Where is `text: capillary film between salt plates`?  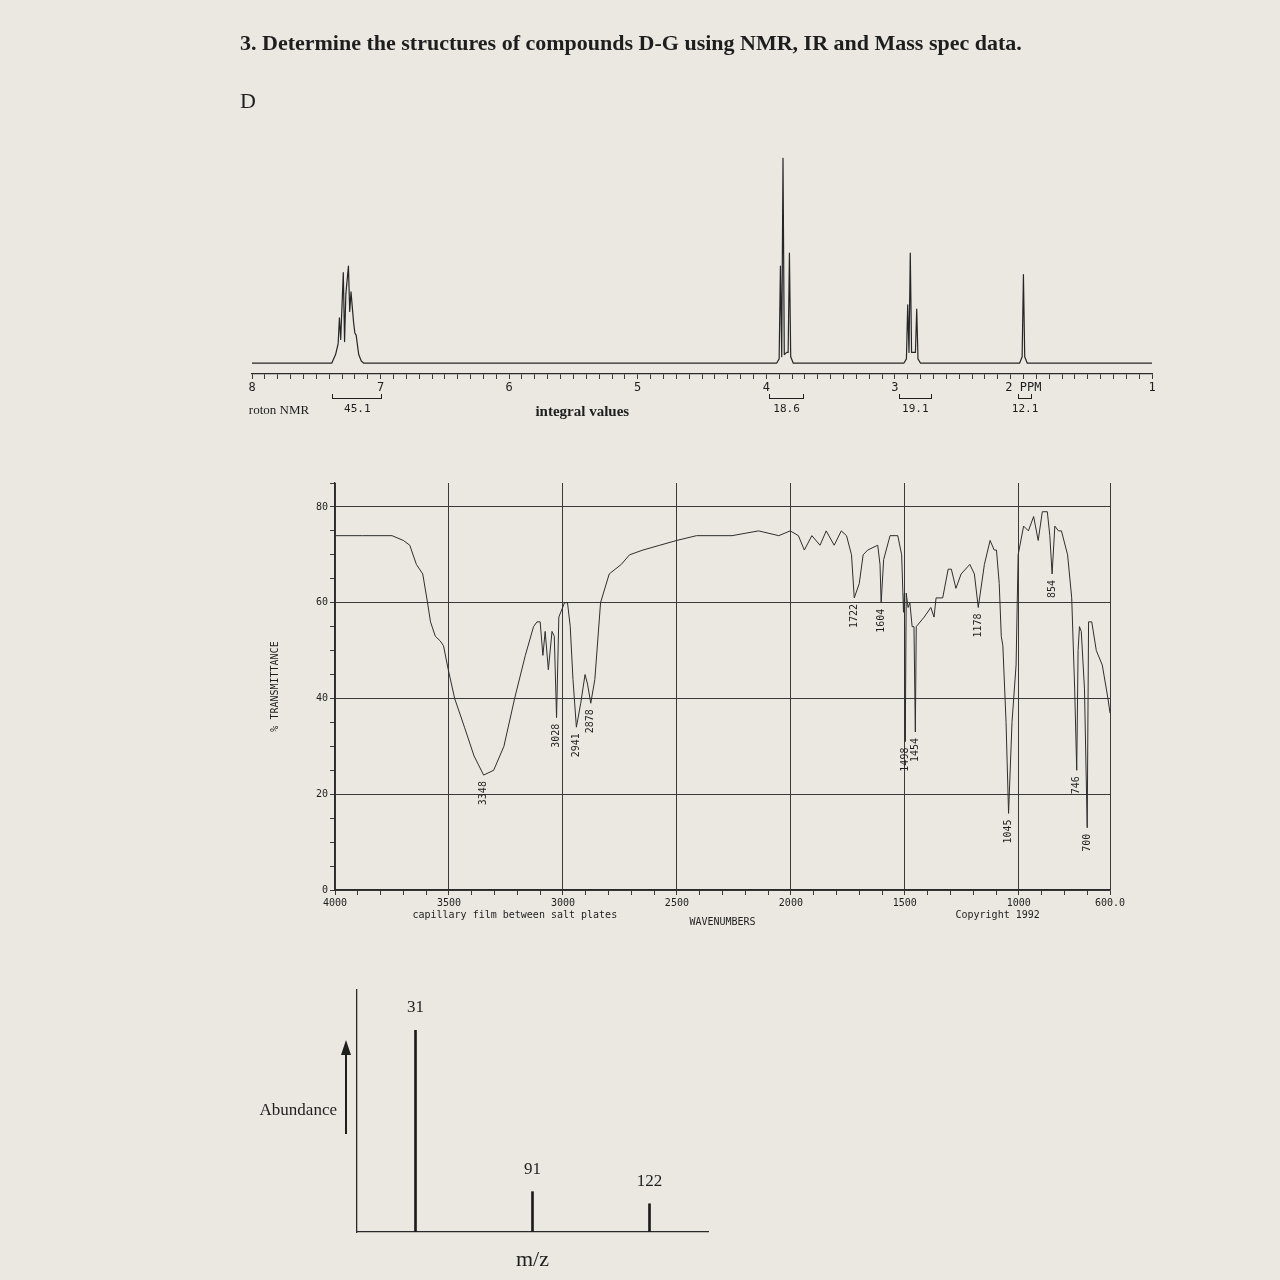 text: capillary film between salt plates is located at coordinates (515, 914).